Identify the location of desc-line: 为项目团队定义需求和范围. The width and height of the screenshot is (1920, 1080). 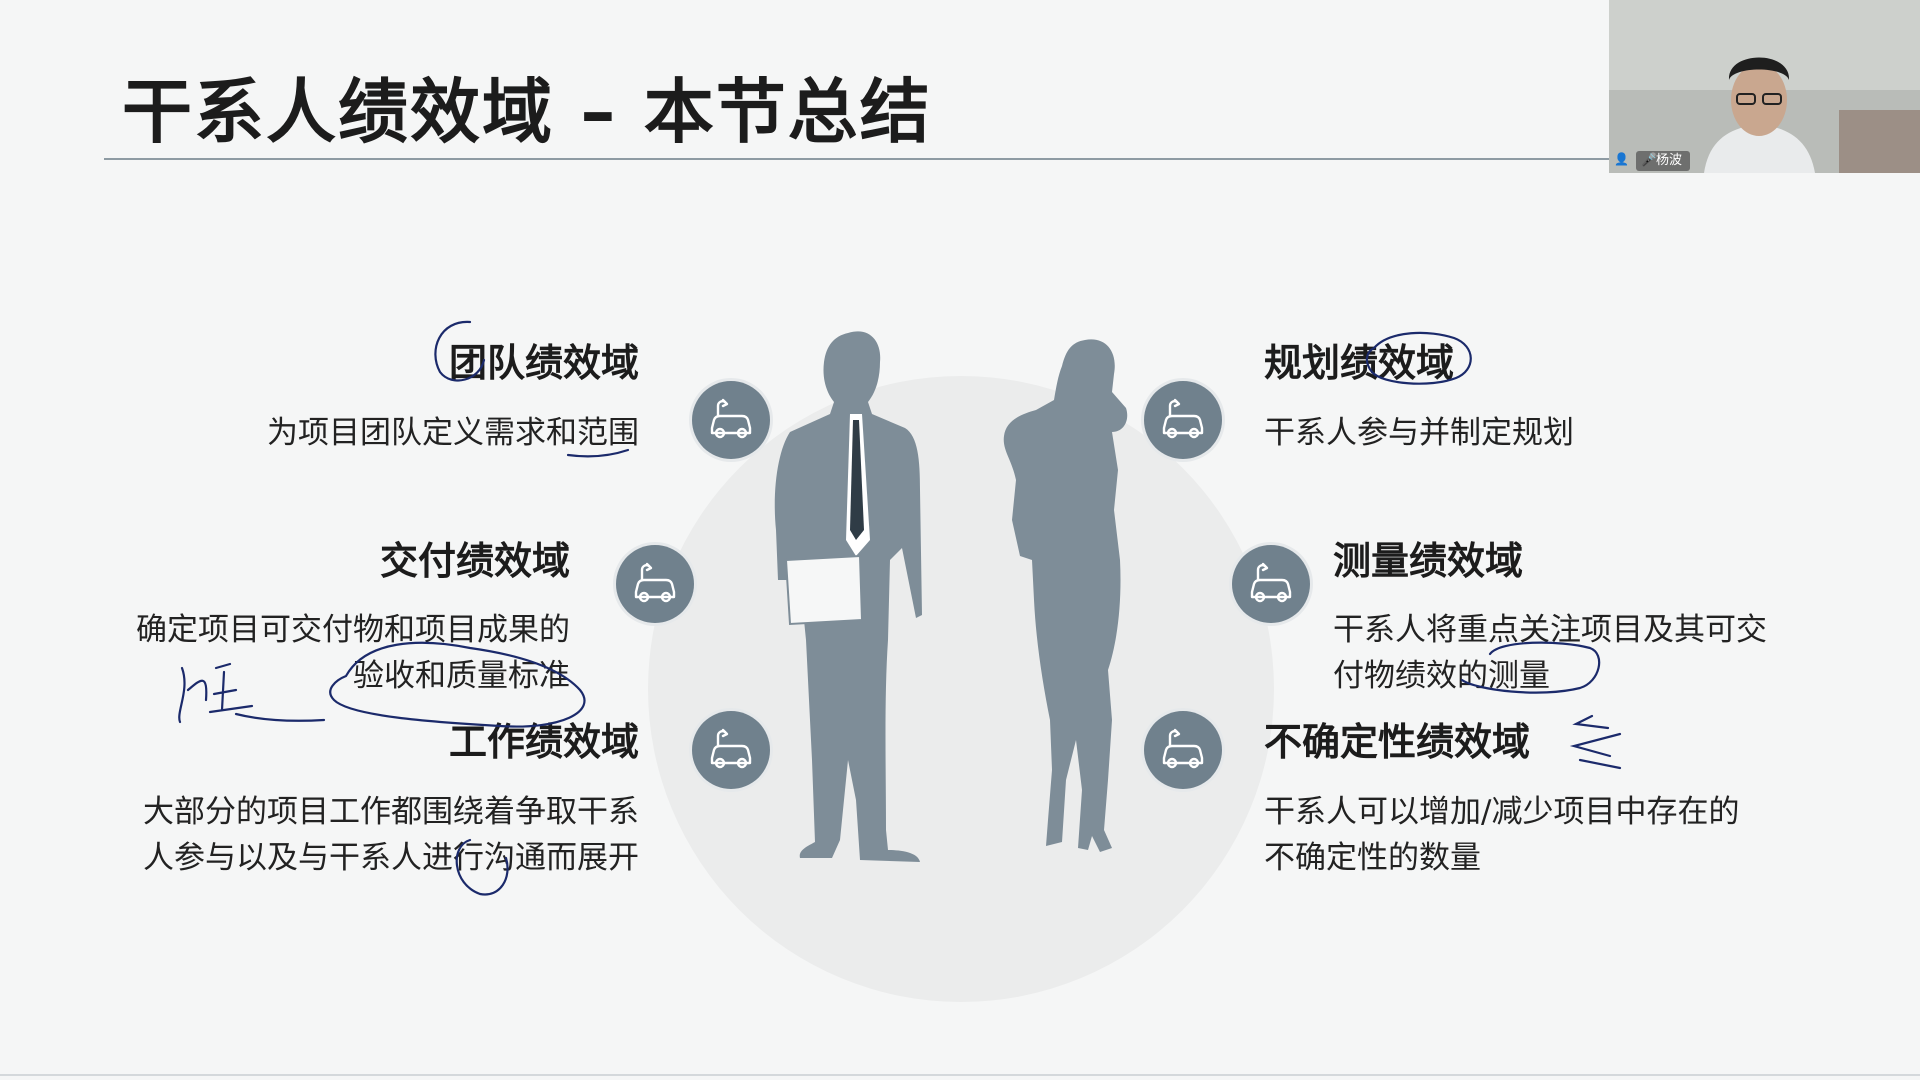
(453, 433).